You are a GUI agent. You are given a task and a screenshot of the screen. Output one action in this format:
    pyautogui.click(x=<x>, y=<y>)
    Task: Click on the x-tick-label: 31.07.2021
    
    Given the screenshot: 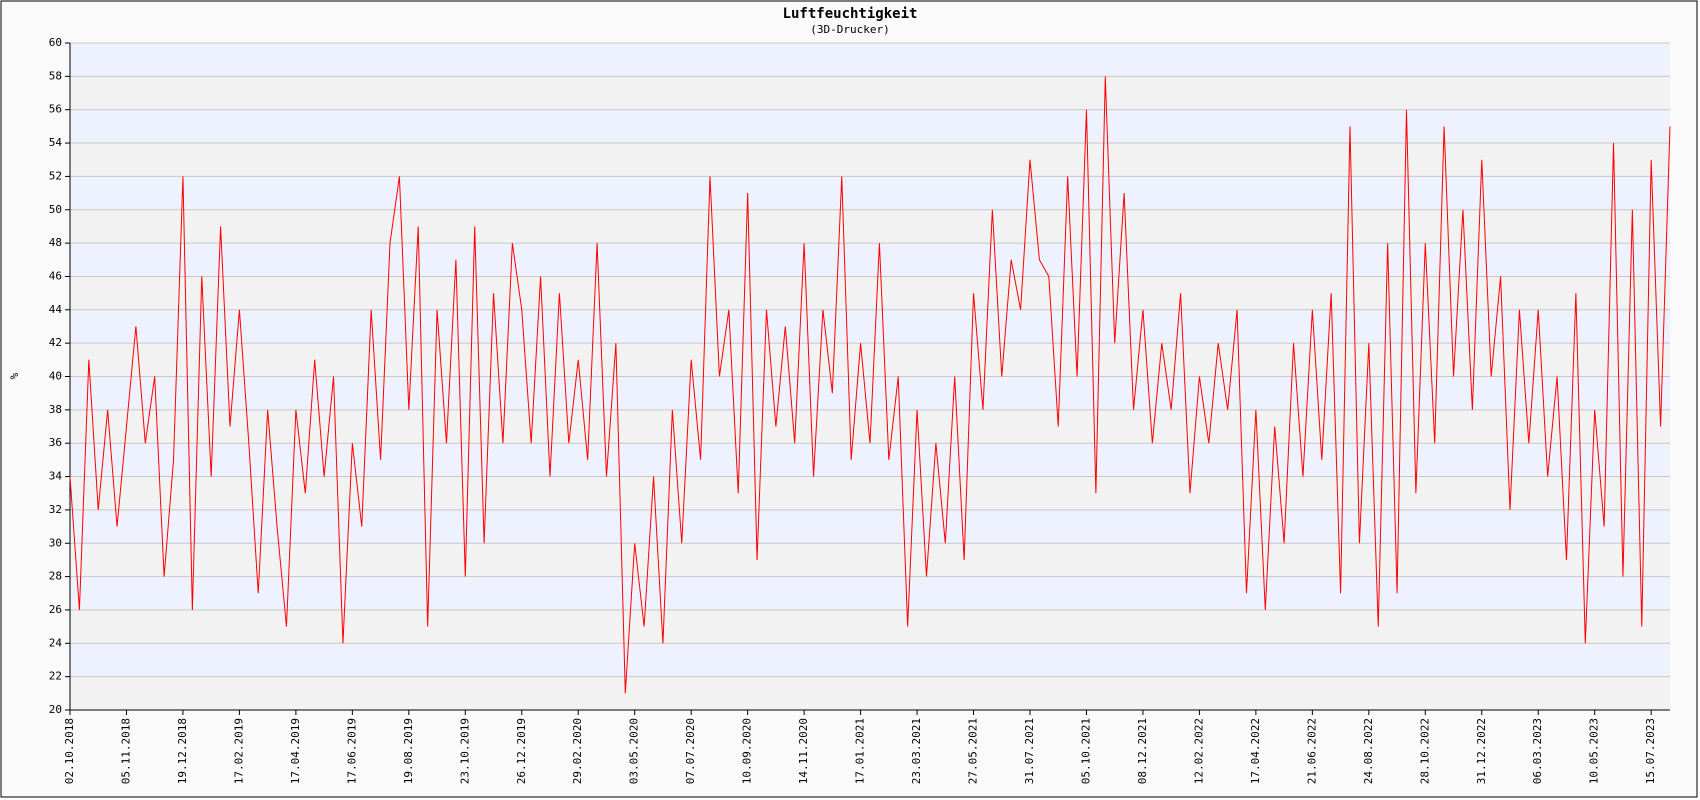 What is the action you would take?
    pyautogui.click(x=1029, y=751)
    